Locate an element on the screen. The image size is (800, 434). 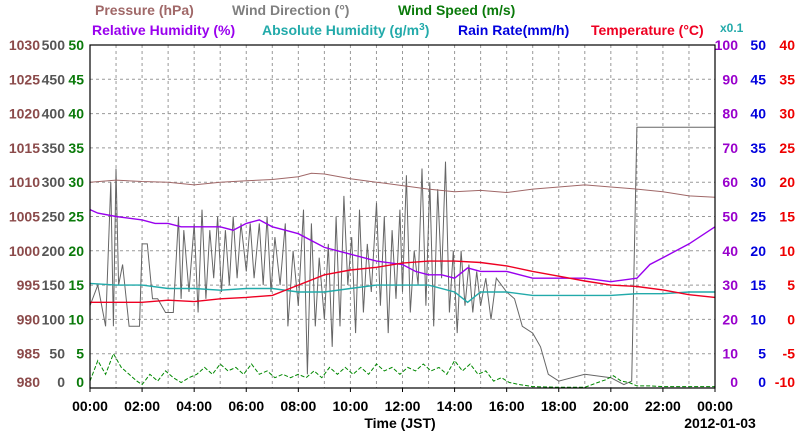
y-tick-label-temp: -10 is located at coordinates (785, 382).